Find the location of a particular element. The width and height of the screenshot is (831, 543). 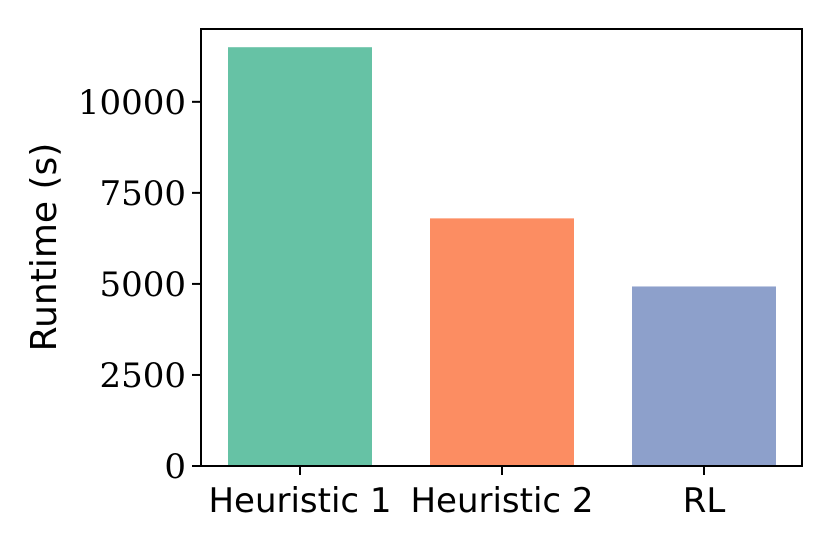

bar-rl is located at coordinates (704, 376).